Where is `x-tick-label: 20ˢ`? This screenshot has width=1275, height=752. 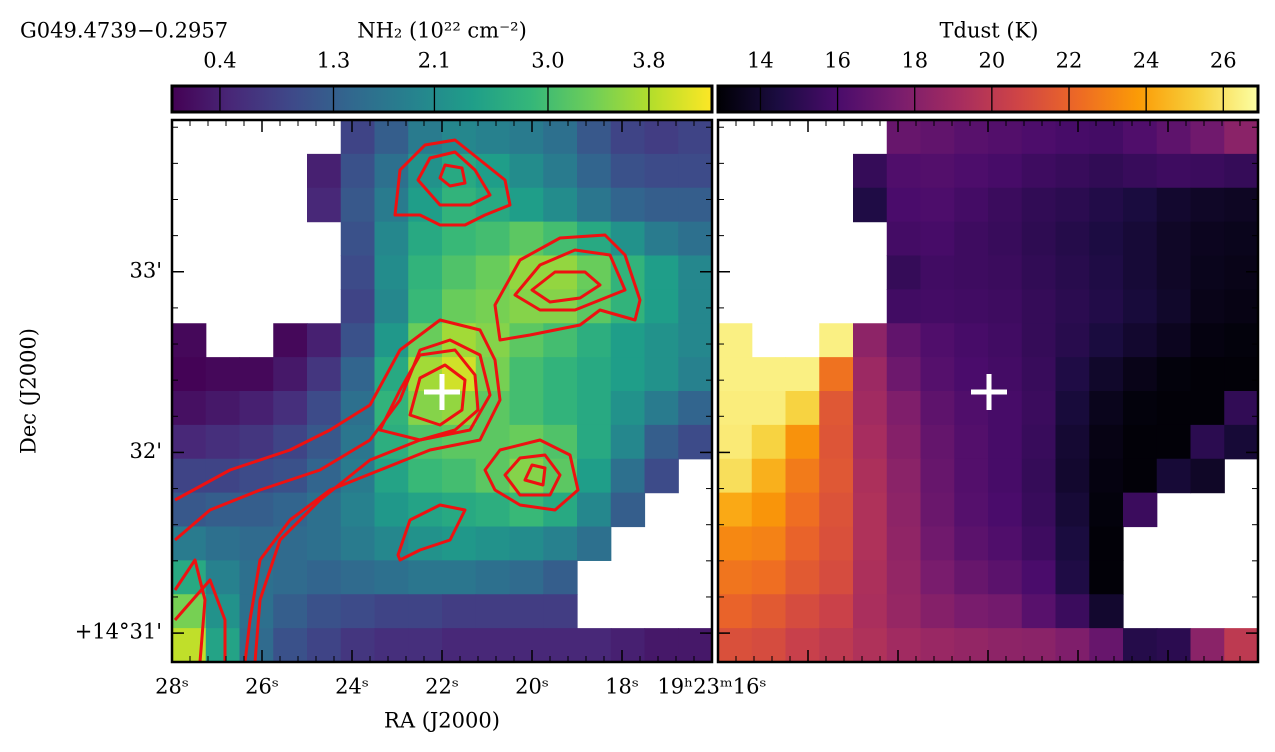
x-tick-label: 20ˢ is located at coordinates (532, 687).